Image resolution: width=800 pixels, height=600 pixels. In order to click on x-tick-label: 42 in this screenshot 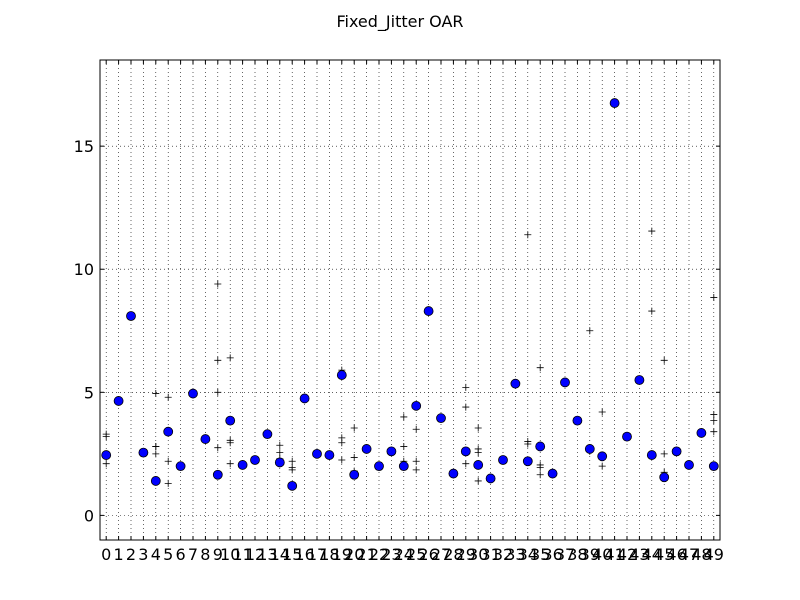, I will do `click(627, 554)`.